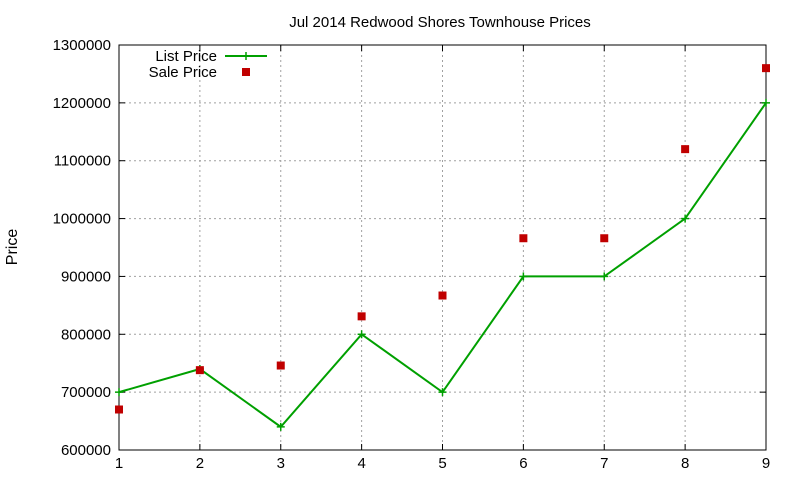 The image size is (800, 480). I want to click on x-tick-label: 4, so click(361, 463).